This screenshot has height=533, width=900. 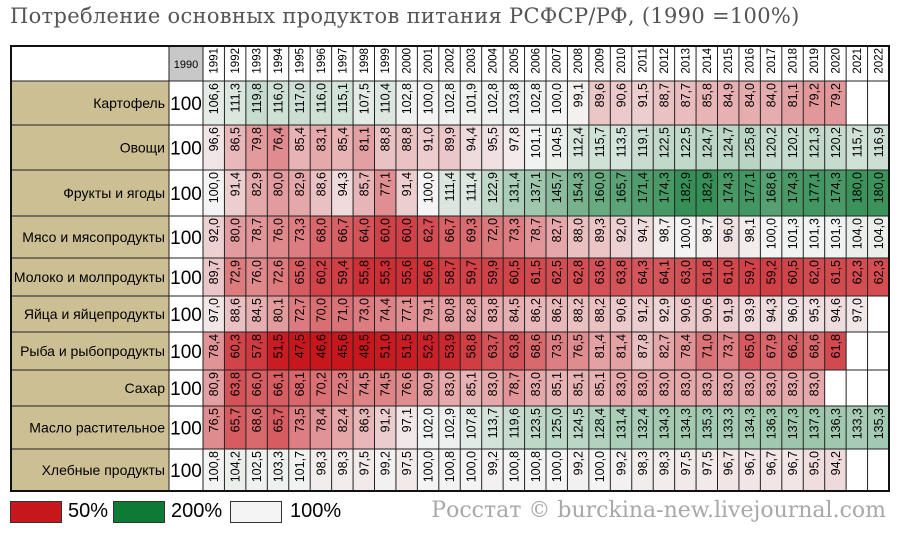 I want to click on cell-value: 90,6, so click(x=622, y=310).